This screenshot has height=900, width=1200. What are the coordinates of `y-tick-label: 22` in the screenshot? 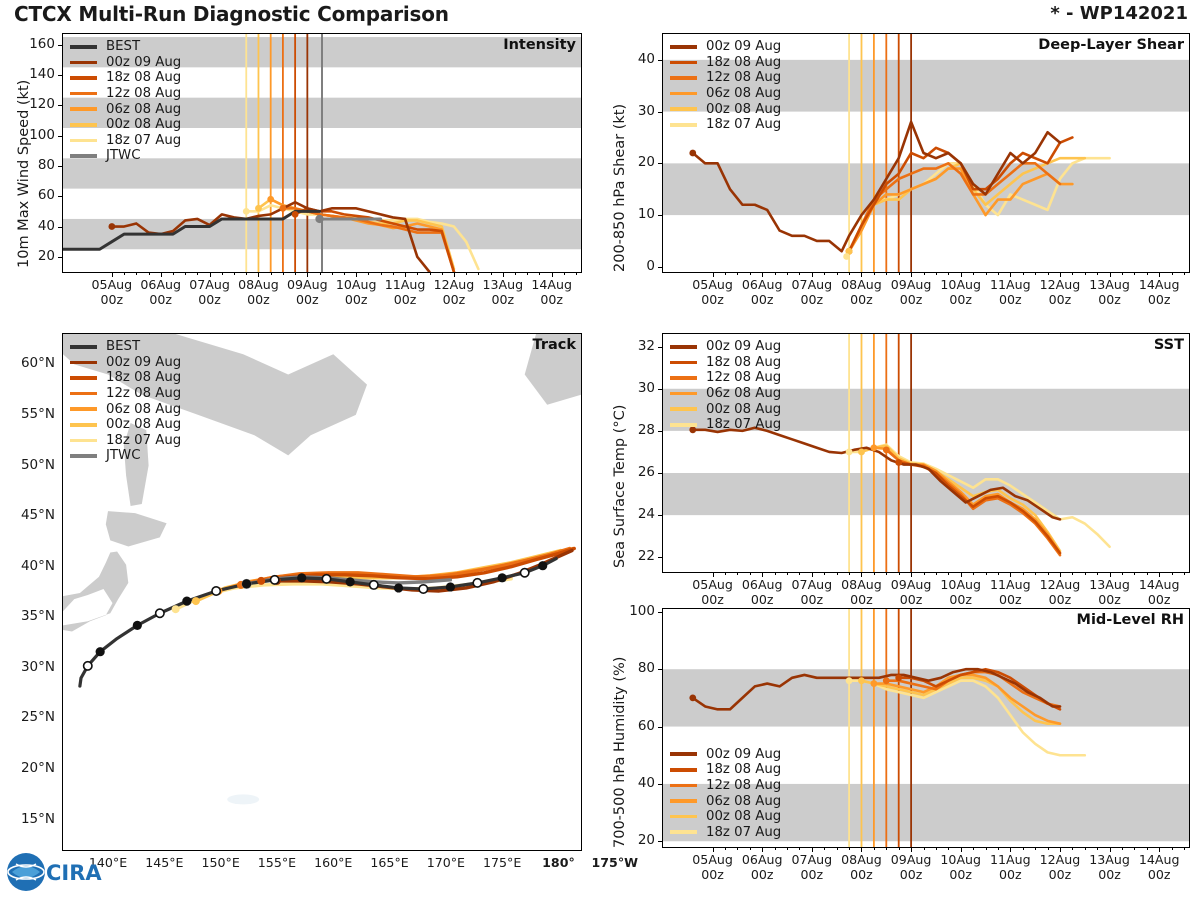 It's located at (646, 556).